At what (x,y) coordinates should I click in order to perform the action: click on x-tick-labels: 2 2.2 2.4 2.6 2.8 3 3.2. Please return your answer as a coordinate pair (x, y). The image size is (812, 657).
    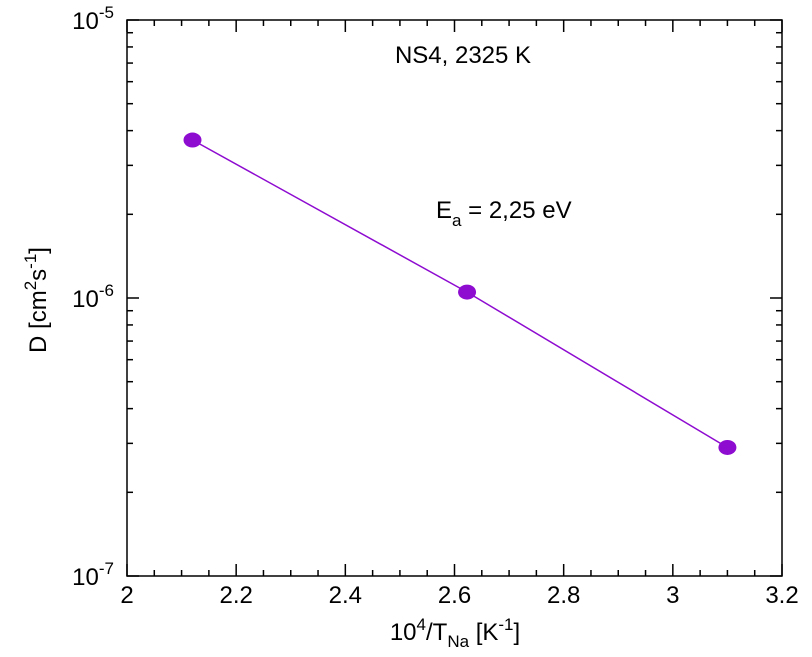
    Looking at the image, I should click on (459, 595).